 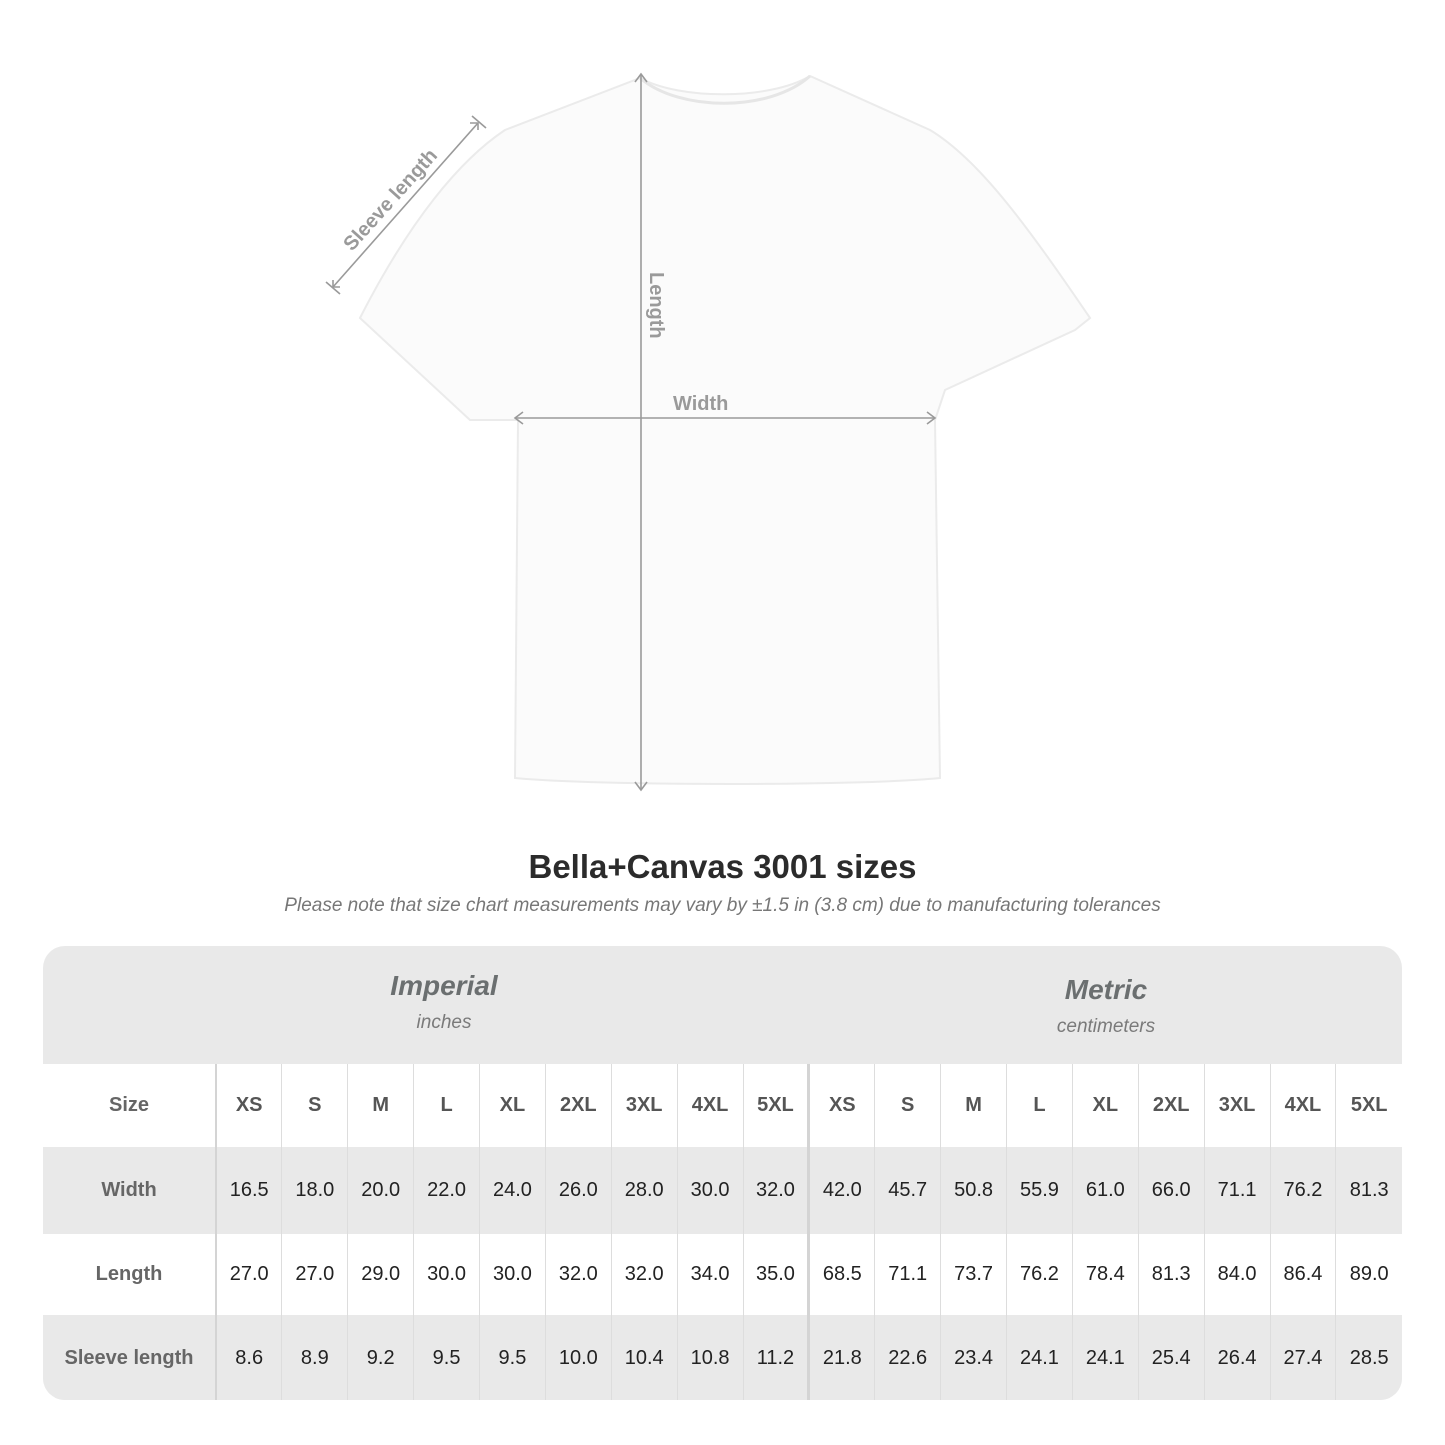 What do you see at coordinates (1368, 1357) in the screenshot?
I see `cell-metric: 28.5` at bounding box center [1368, 1357].